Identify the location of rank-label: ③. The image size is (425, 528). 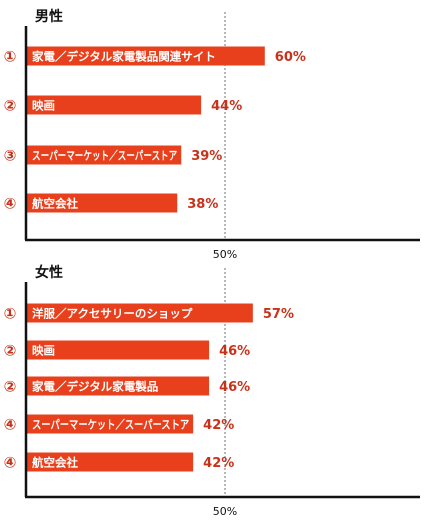
(10, 156).